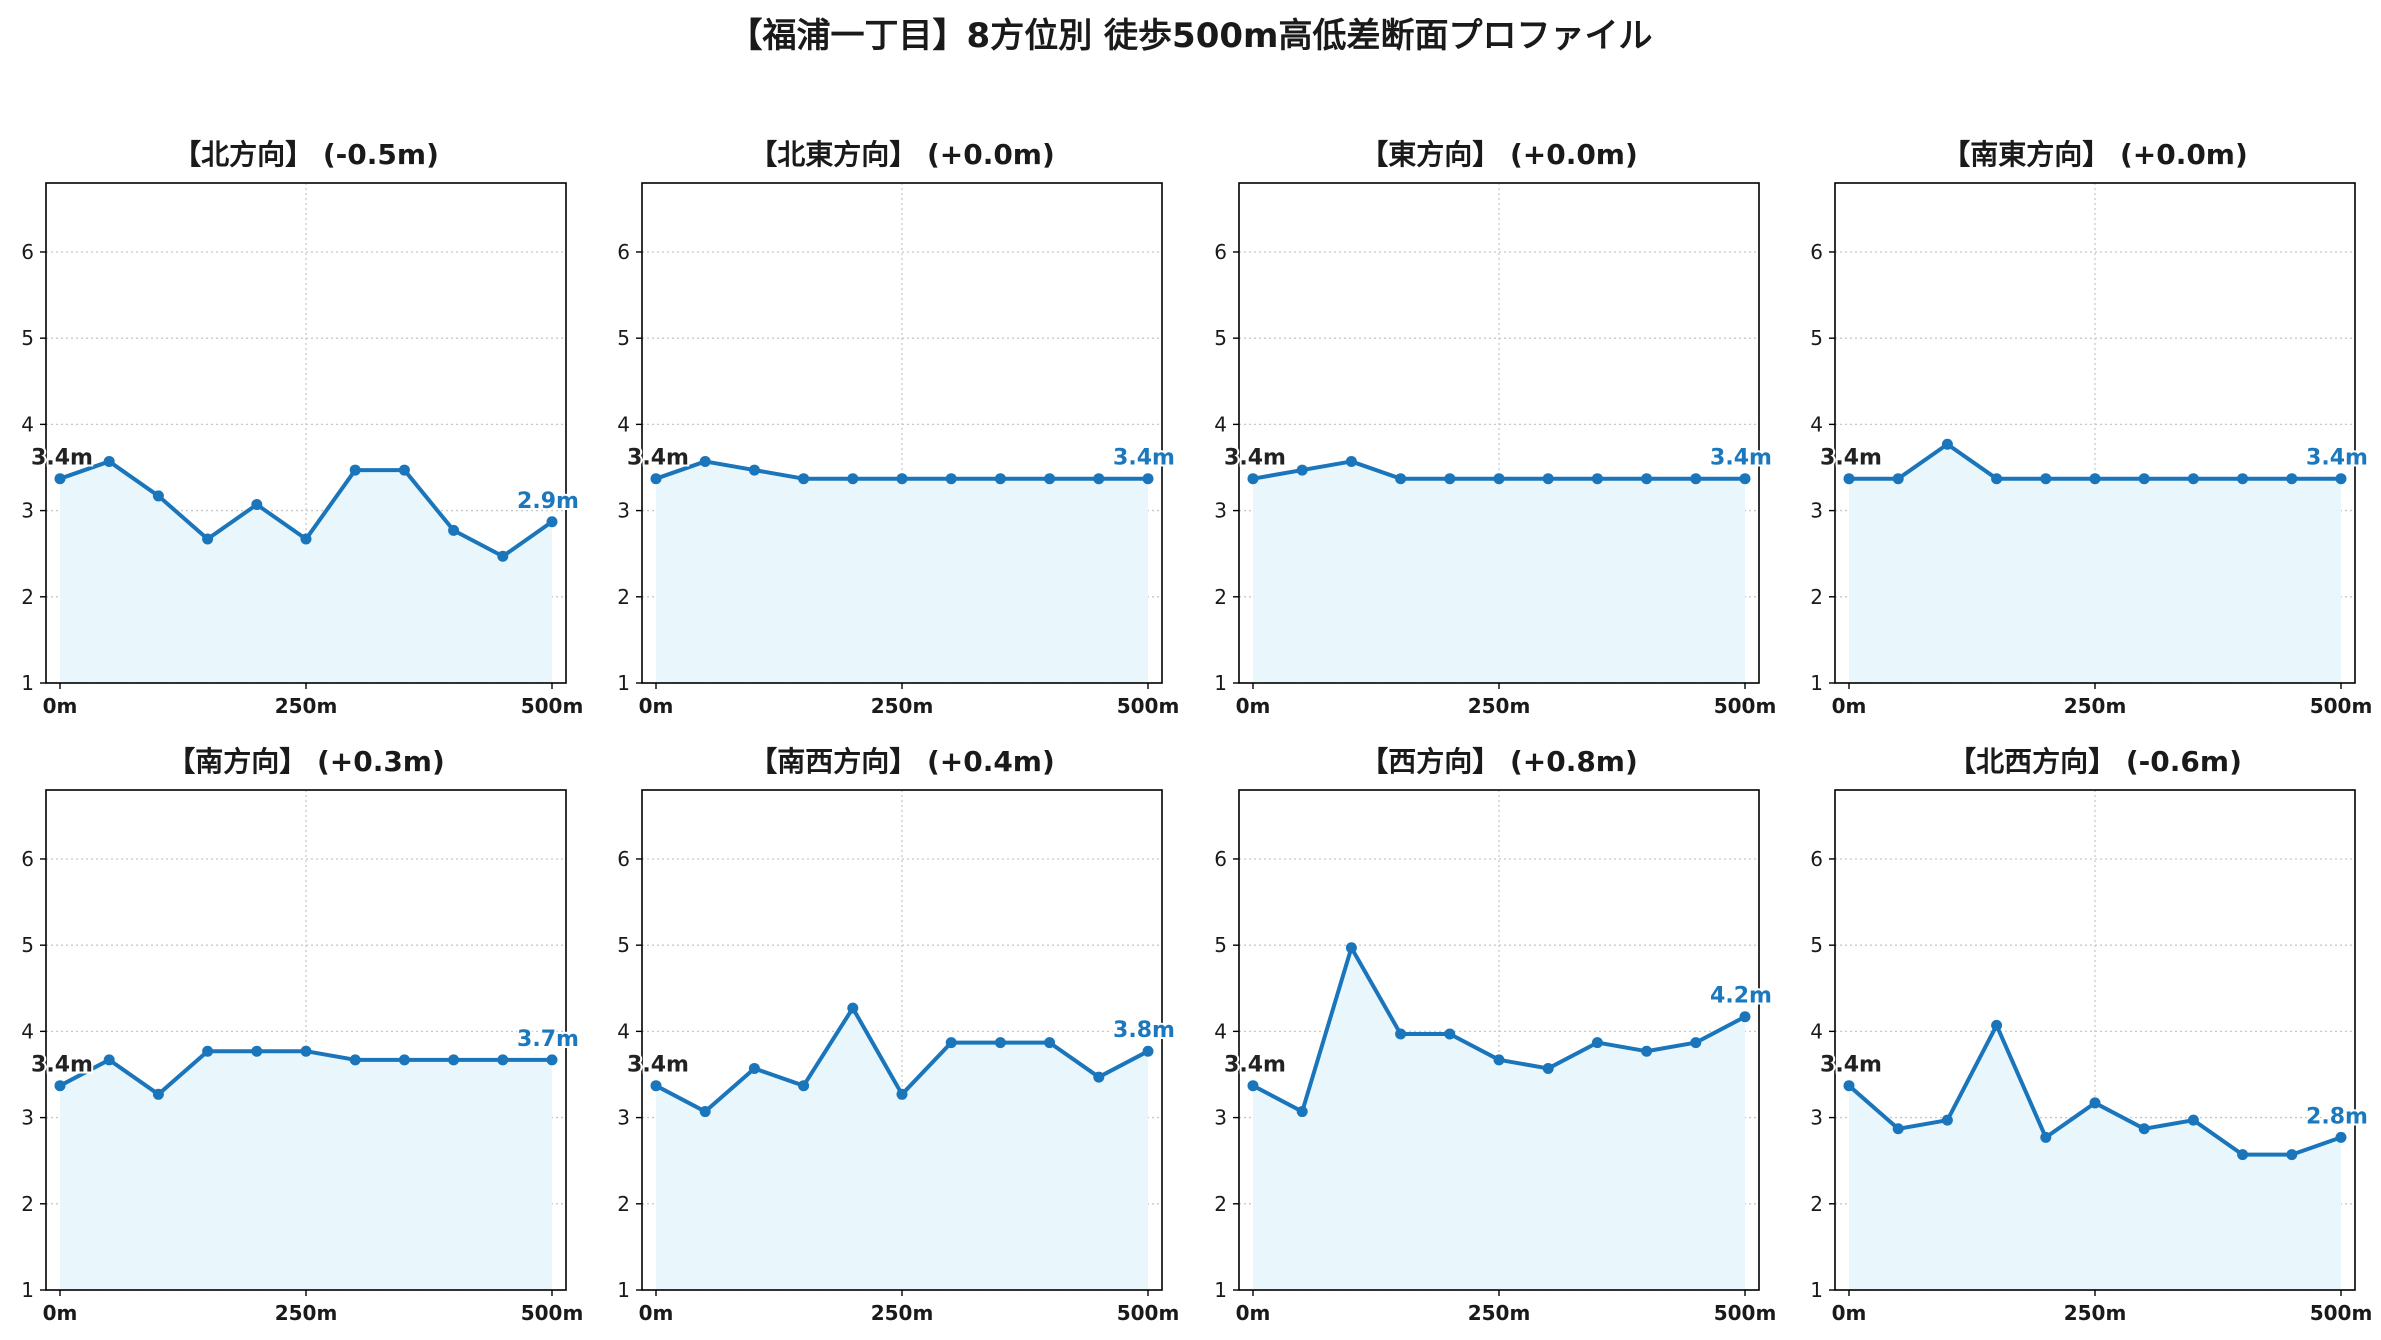  I want to click on x-tick-label: 500m, so click(1745, 706).